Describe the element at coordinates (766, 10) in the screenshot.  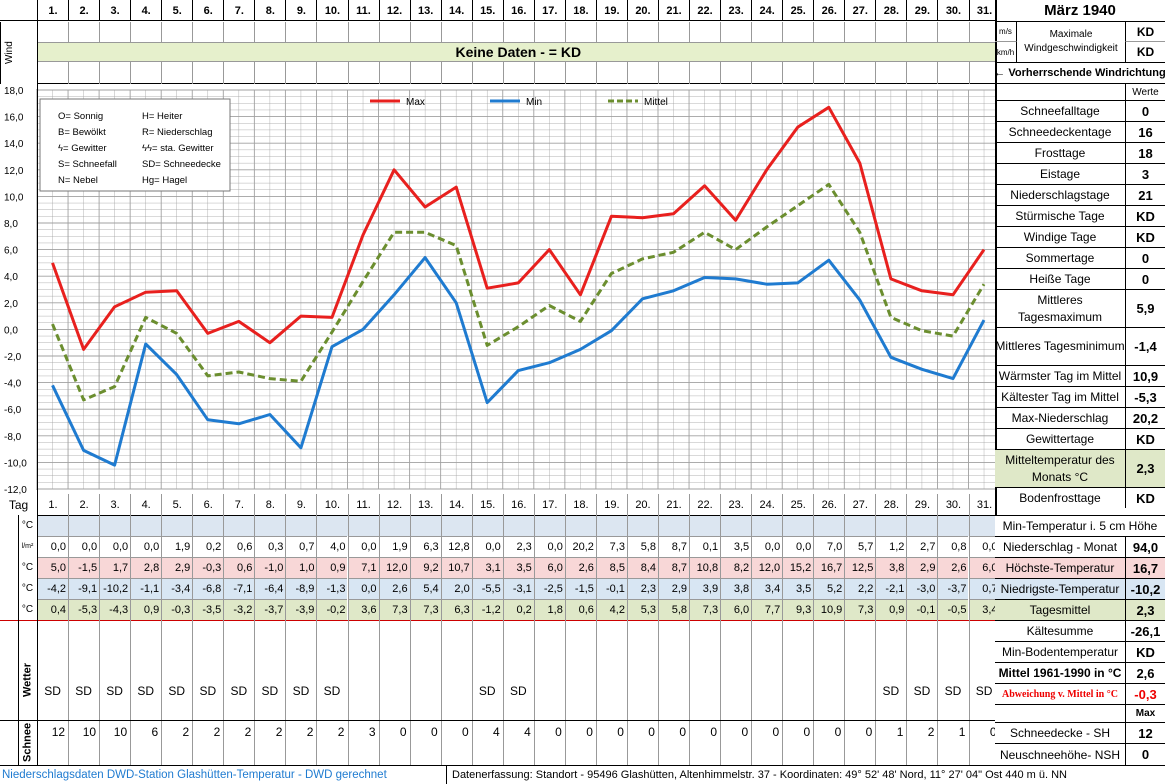
I see `day-header: 24.` at that location.